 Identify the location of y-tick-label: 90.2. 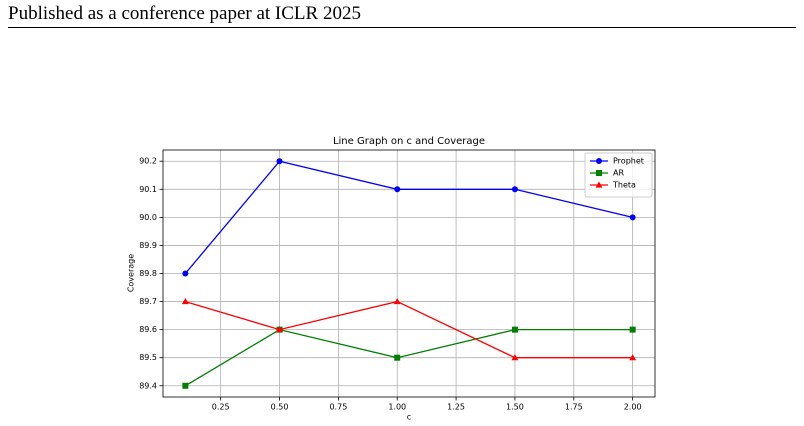
(148, 161).